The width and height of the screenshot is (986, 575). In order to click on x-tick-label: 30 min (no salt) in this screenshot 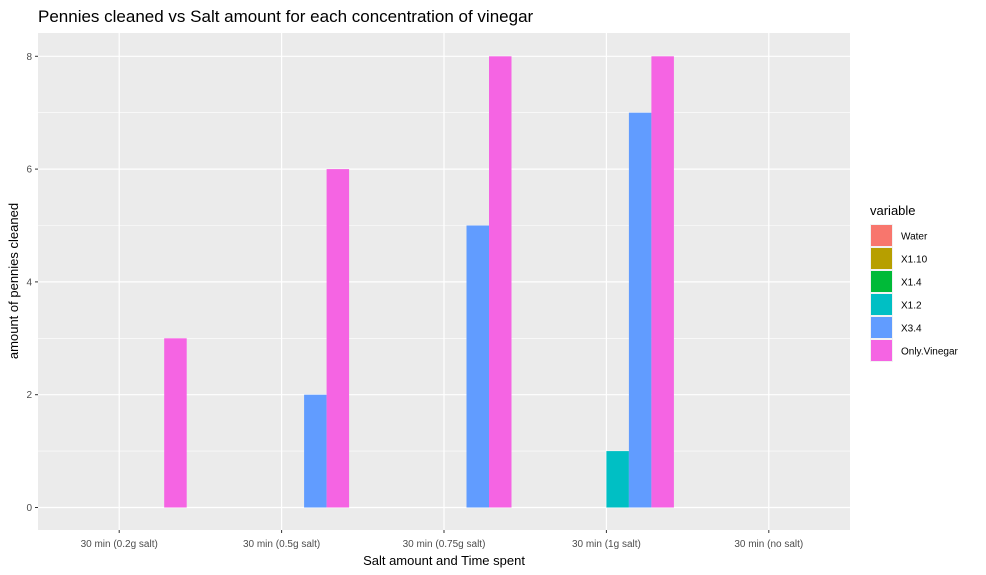, I will do `click(768, 544)`.